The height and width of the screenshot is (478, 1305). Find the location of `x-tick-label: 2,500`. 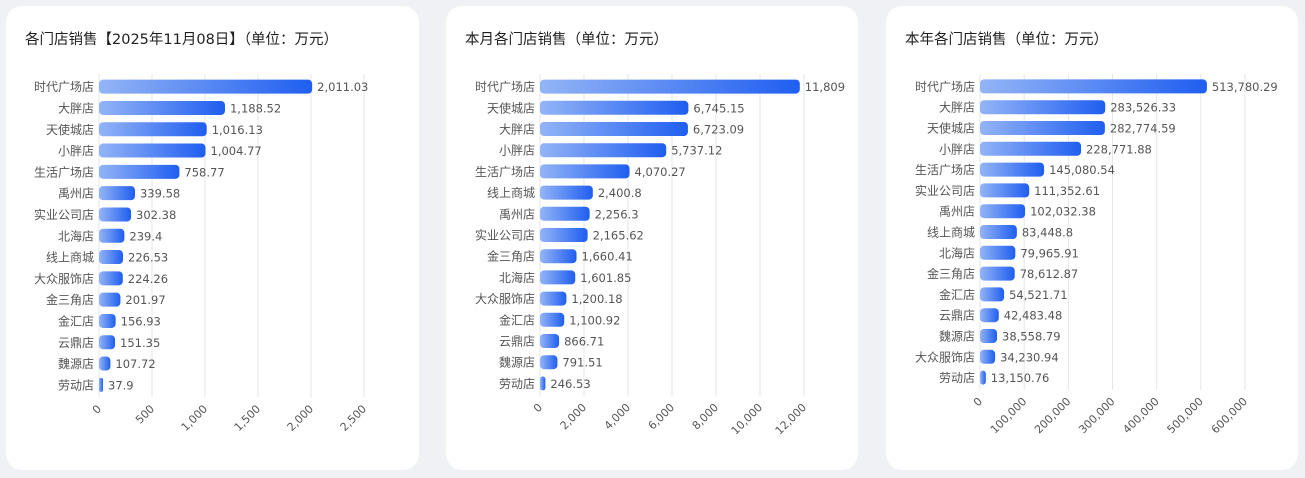

x-tick-label: 2,500 is located at coordinates (353, 417).